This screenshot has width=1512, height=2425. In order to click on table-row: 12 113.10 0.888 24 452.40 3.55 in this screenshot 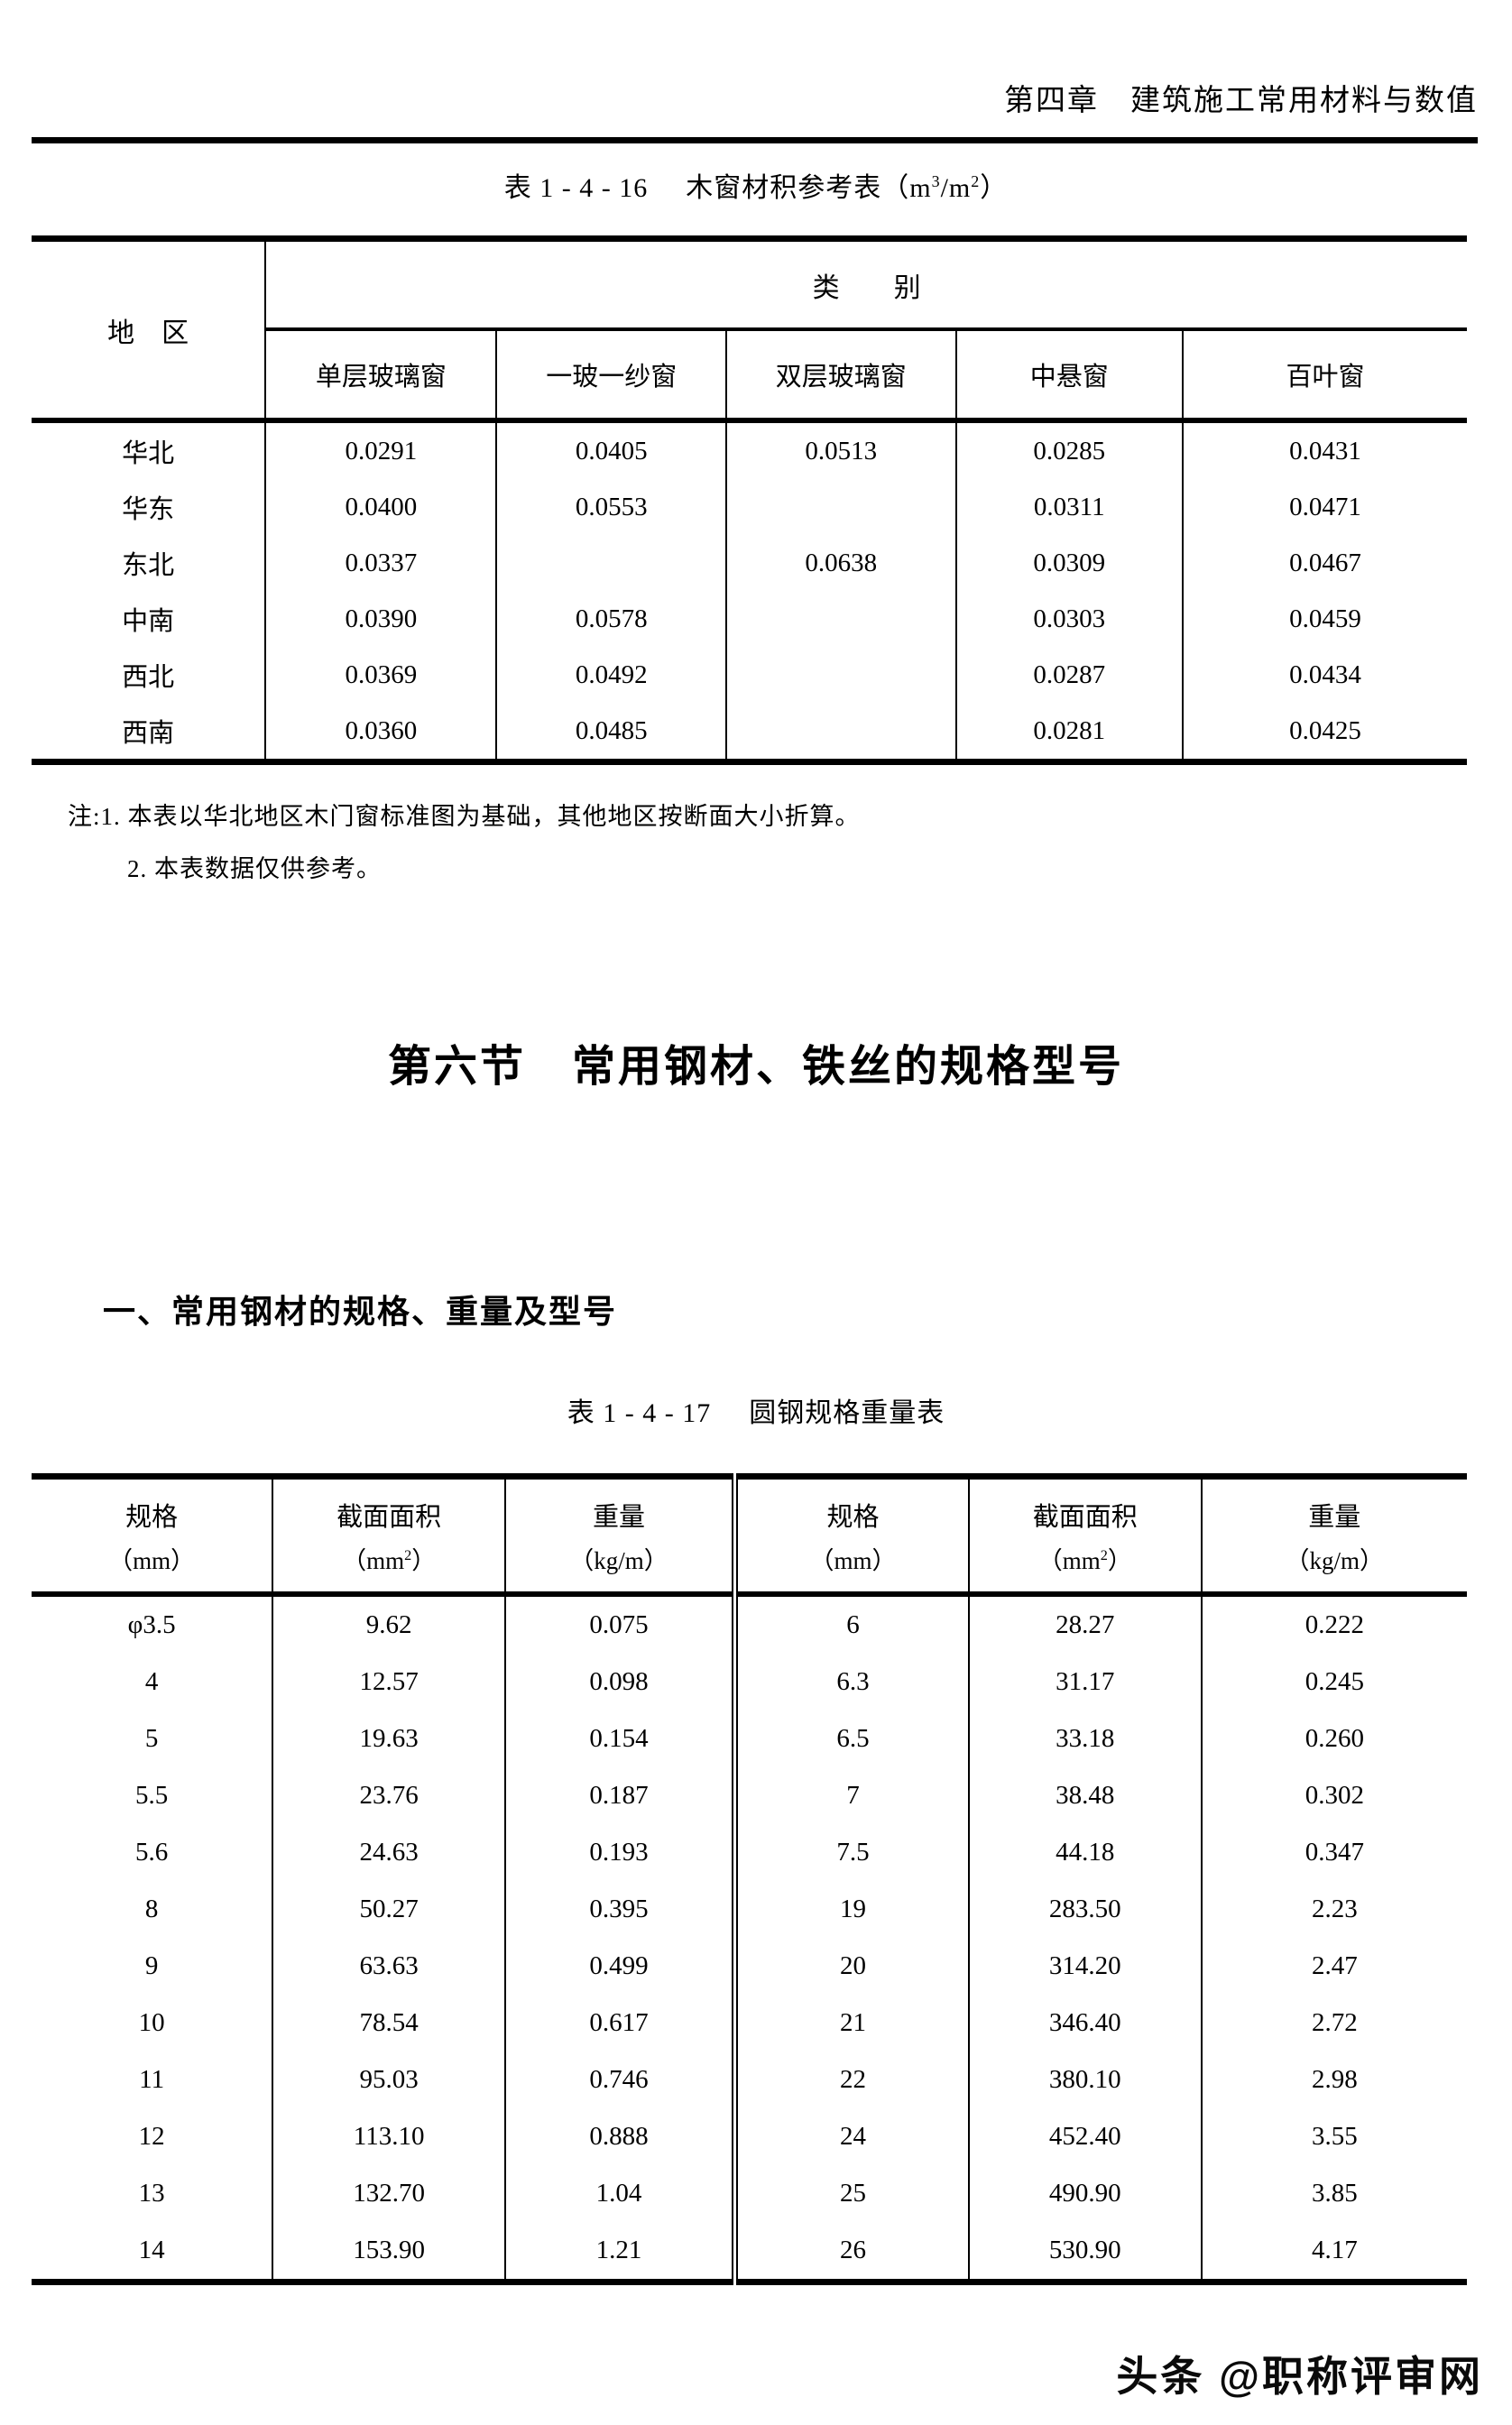, I will do `click(749, 2137)`.